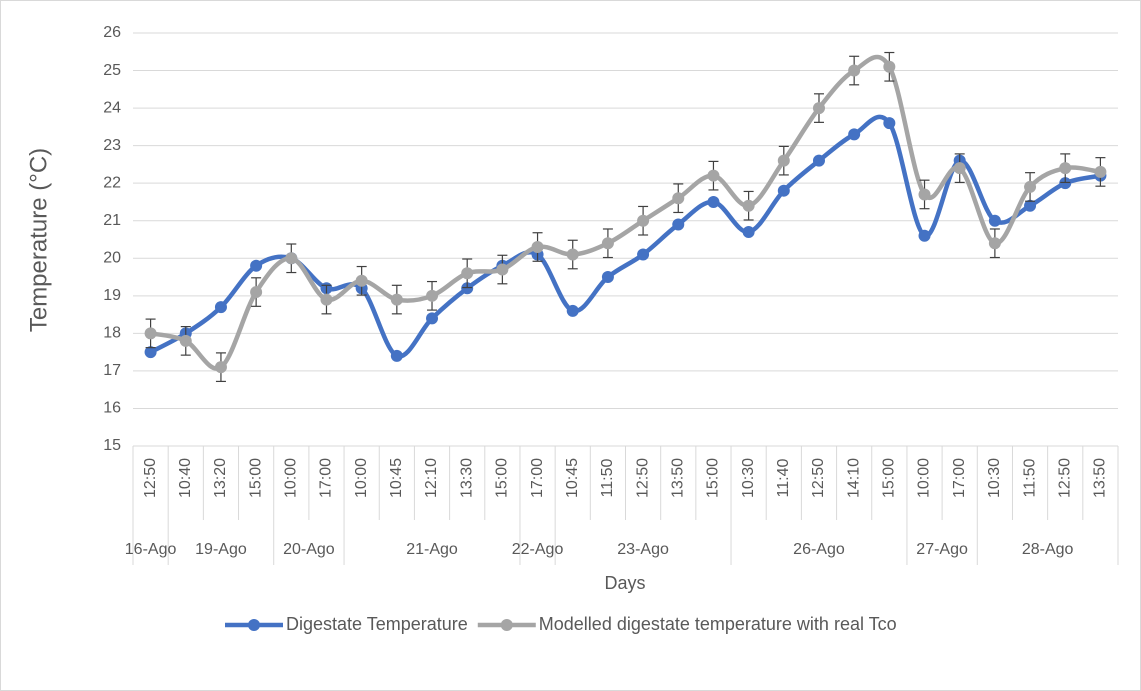 The image size is (1141, 691). What do you see at coordinates (1048, 549) in the screenshot?
I see `group-label: 28-Ago` at bounding box center [1048, 549].